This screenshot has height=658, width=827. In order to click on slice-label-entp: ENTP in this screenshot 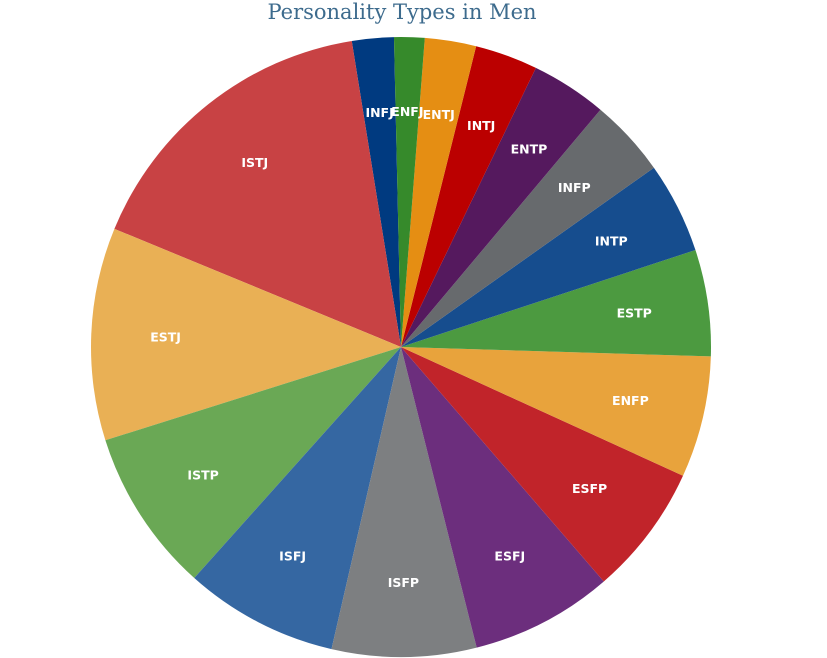, I will do `click(529, 149)`.